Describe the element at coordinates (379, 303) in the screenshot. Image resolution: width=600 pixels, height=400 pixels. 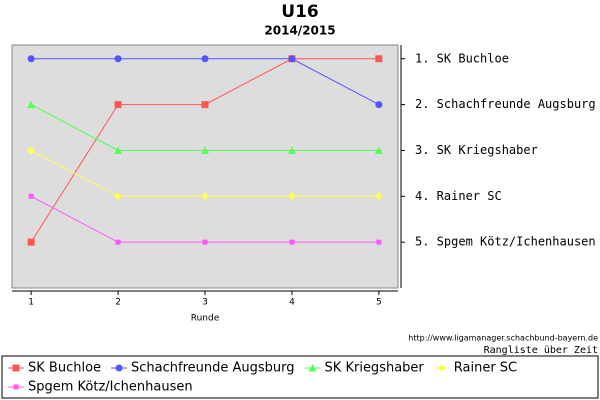
I see `x-tick-label: 5` at that location.